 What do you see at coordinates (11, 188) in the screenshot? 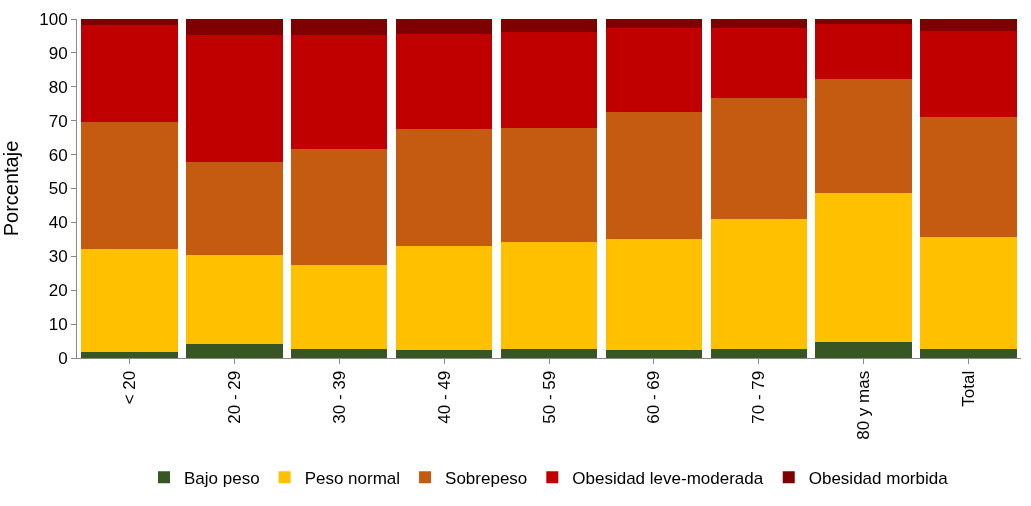
I see `y-axis-title: Porcentaje` at bounding box center [11, 188].